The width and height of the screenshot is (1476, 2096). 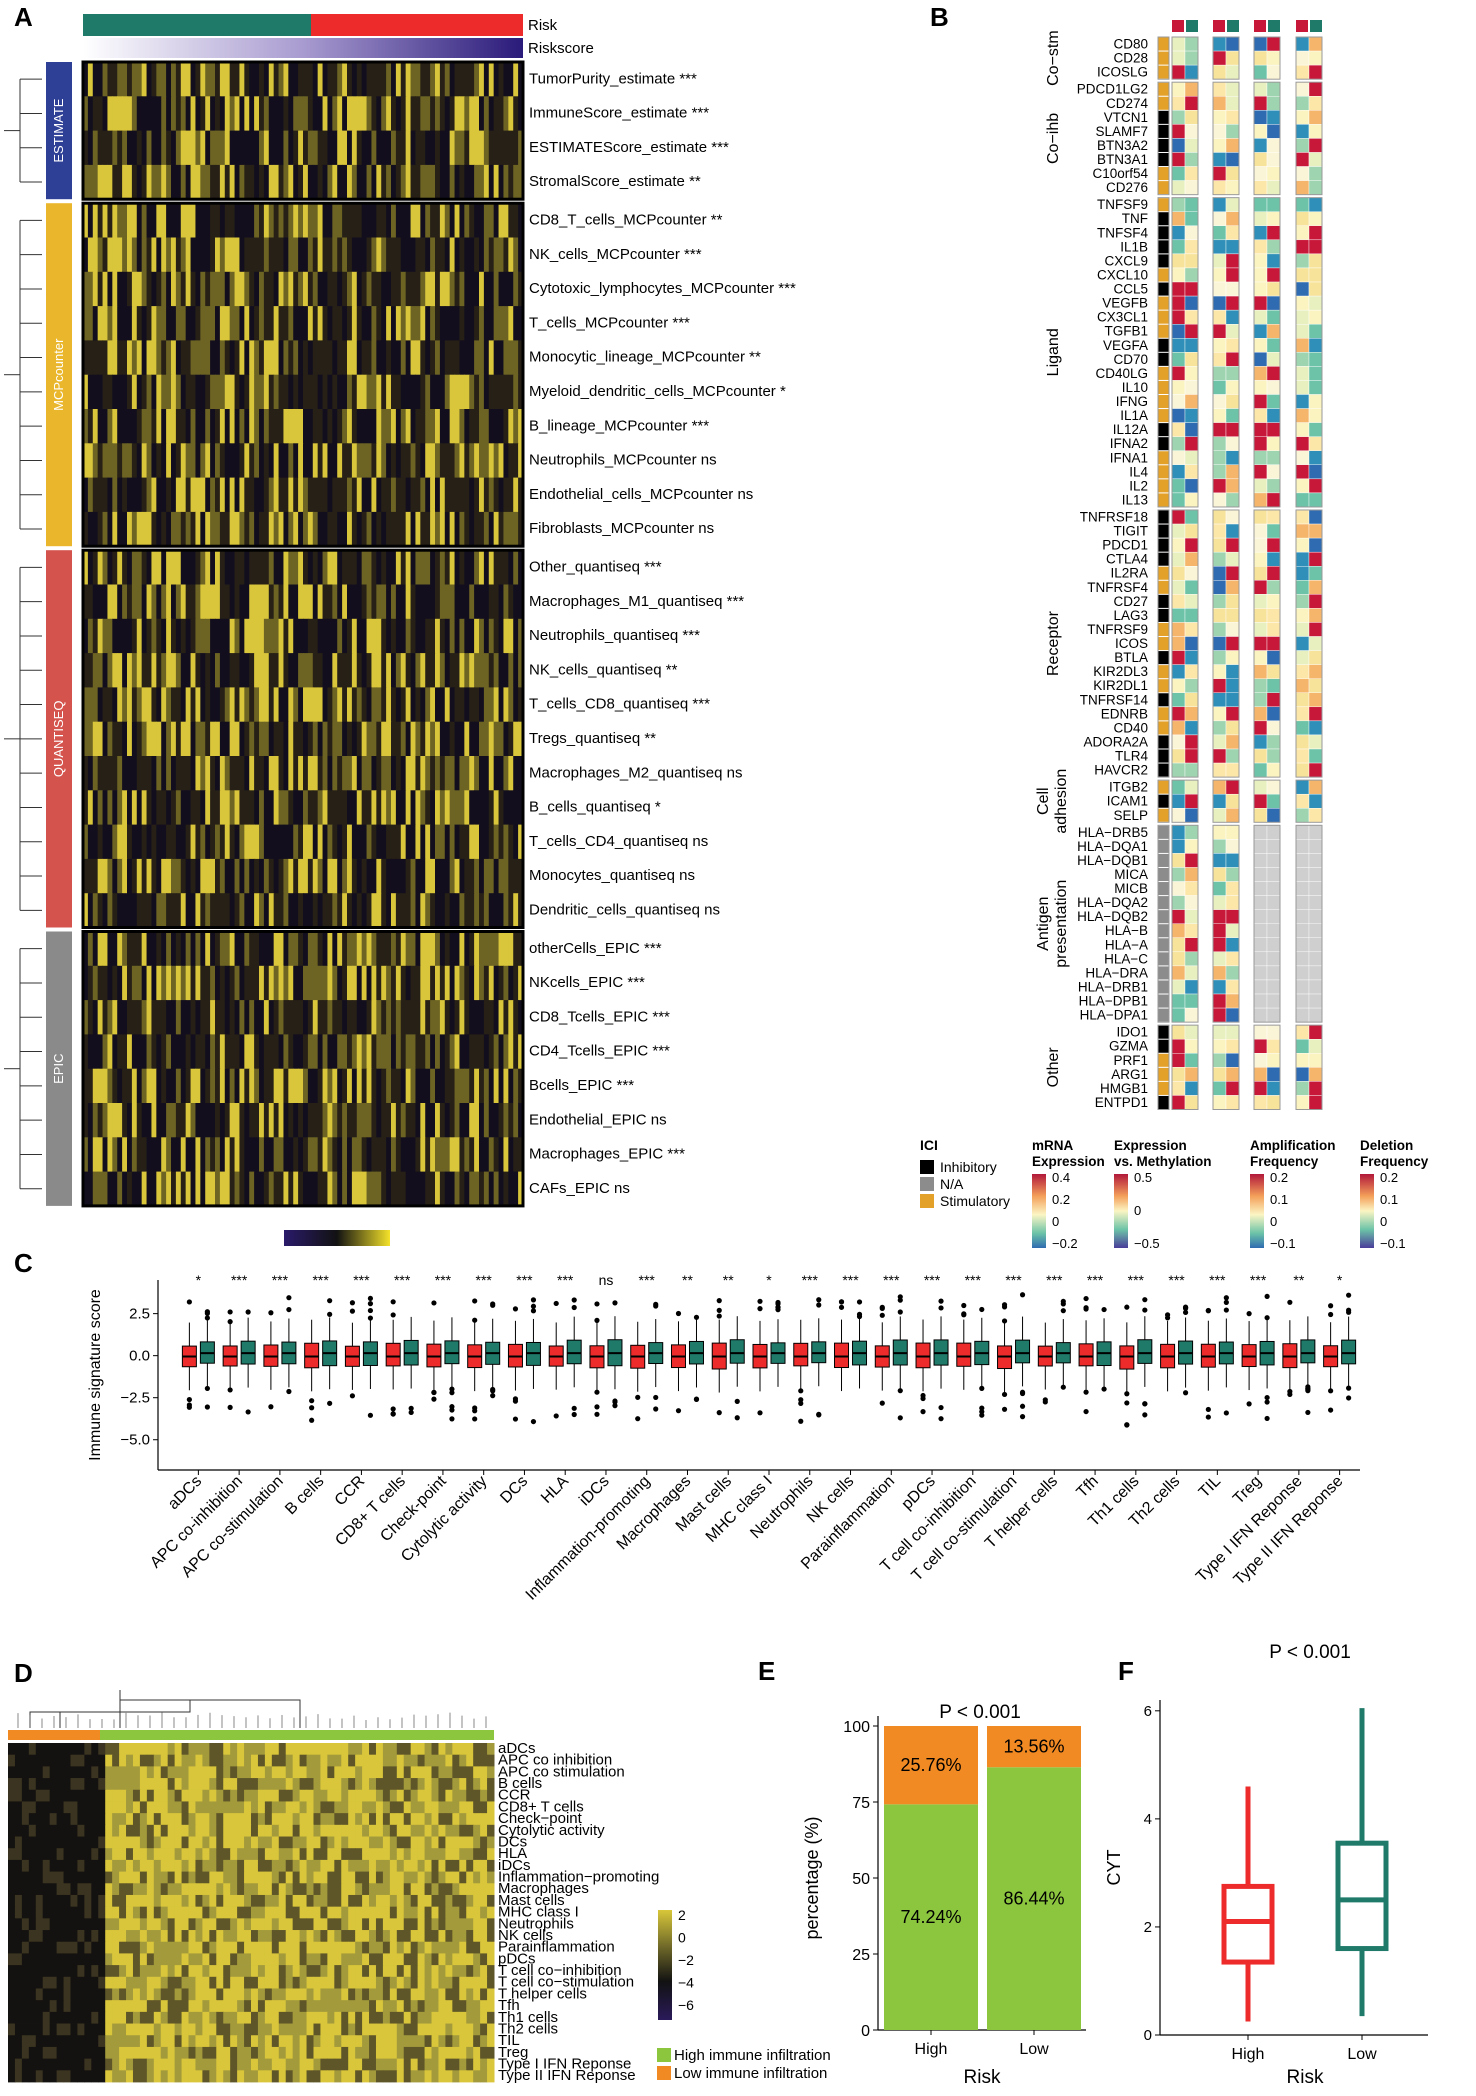 What do you see at coordinates (635, 772) in the screenshot?
I see `row-label: Macrophages_M2_quantiseq ns` at bounding box center [635, 772].